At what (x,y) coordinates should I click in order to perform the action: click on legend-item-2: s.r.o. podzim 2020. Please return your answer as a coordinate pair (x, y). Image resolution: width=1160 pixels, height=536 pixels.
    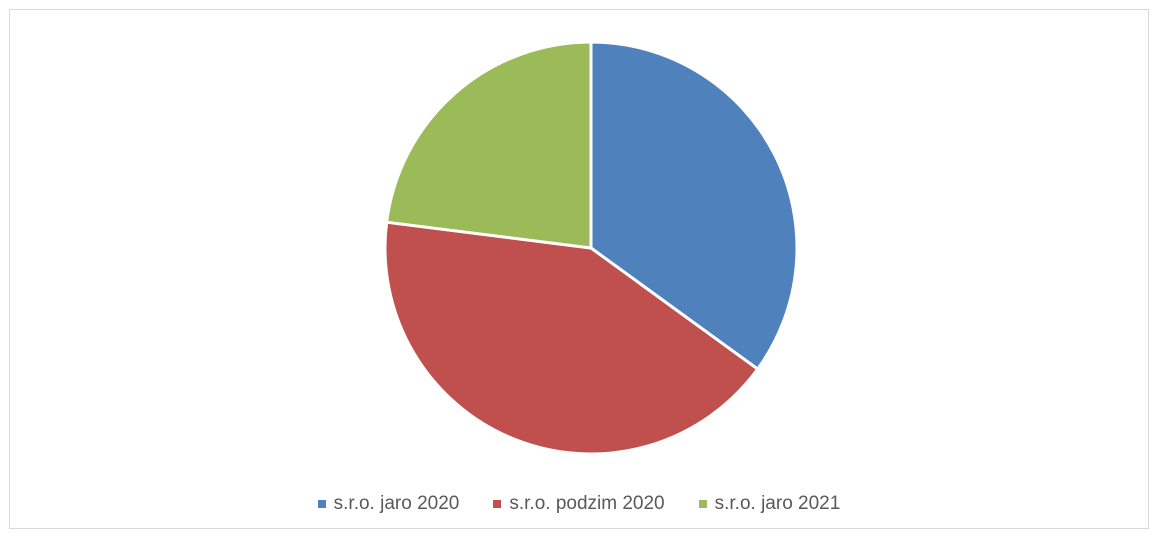
    Looking at the image, I should click on (579, 504).